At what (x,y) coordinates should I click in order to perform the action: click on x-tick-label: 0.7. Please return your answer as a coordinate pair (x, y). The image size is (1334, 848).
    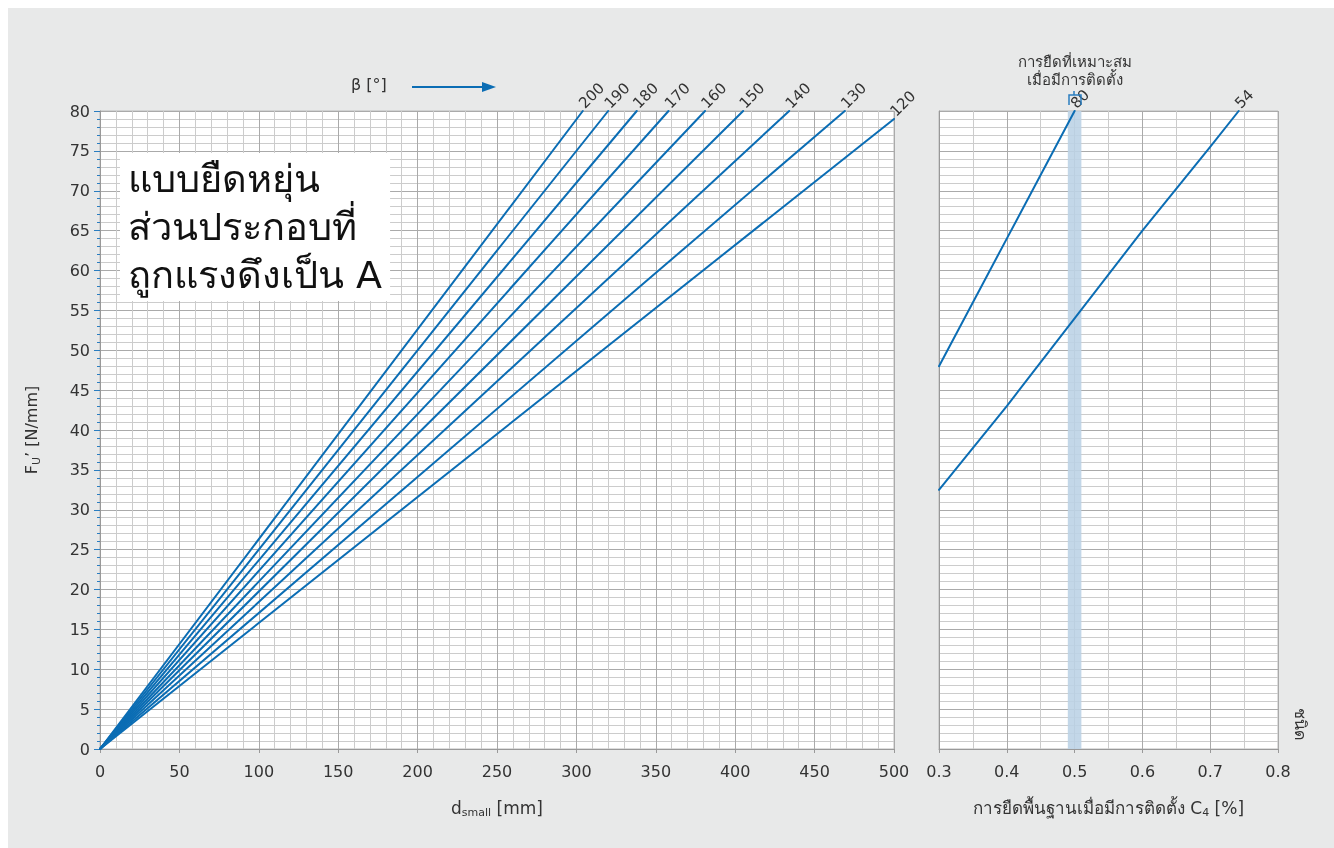
    Looking at the image, I should click on (1210, 771).